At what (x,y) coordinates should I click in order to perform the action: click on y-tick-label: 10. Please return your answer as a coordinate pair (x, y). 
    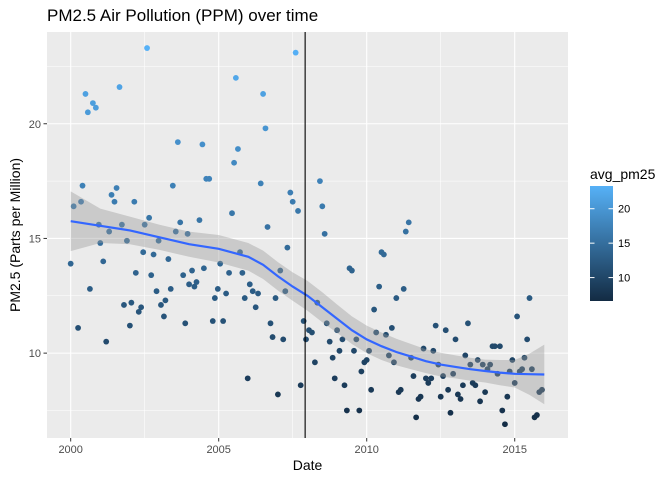
    Looking at the image, I should click on (35, 354).